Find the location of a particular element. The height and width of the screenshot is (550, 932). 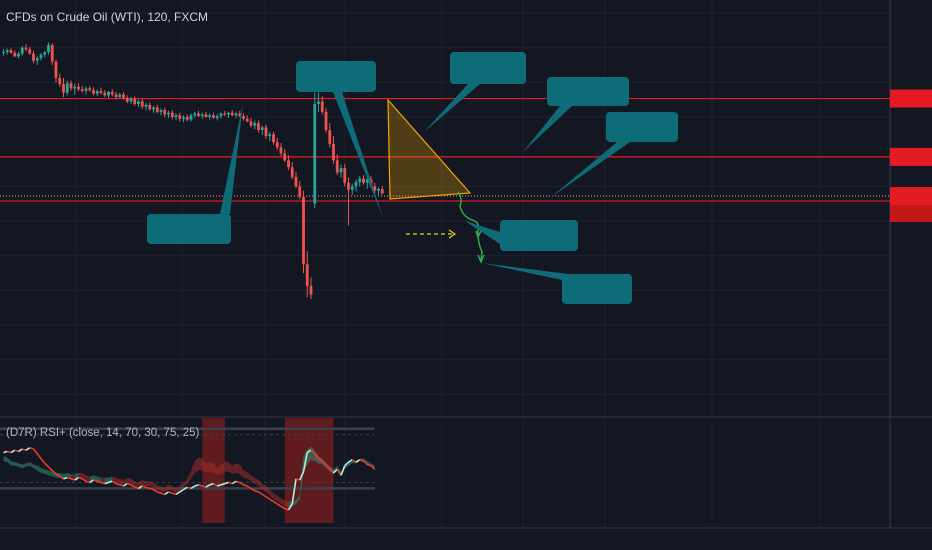

countdown-badge is located at coordinates (911, 214).